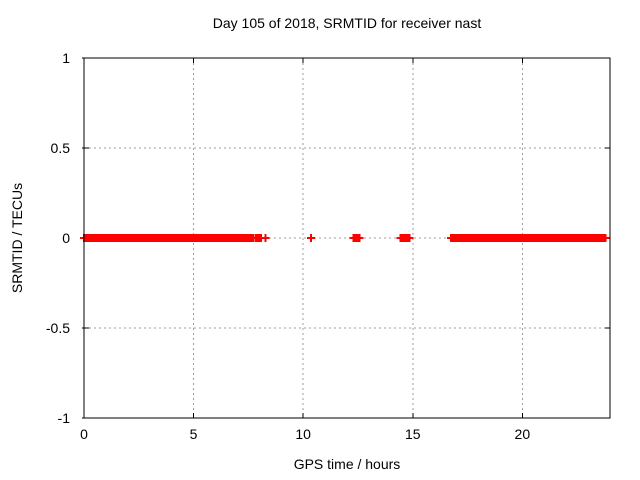 The image size is (640, 480). I want to click on y-tick-label: 0.5, so click(61, 148).